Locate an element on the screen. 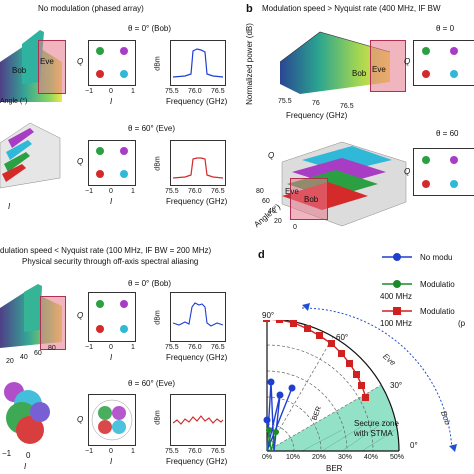 The width and height of the screenshot is (474, 474). panel-a-bob-q-label: Q is located at coordinates (80, 61).